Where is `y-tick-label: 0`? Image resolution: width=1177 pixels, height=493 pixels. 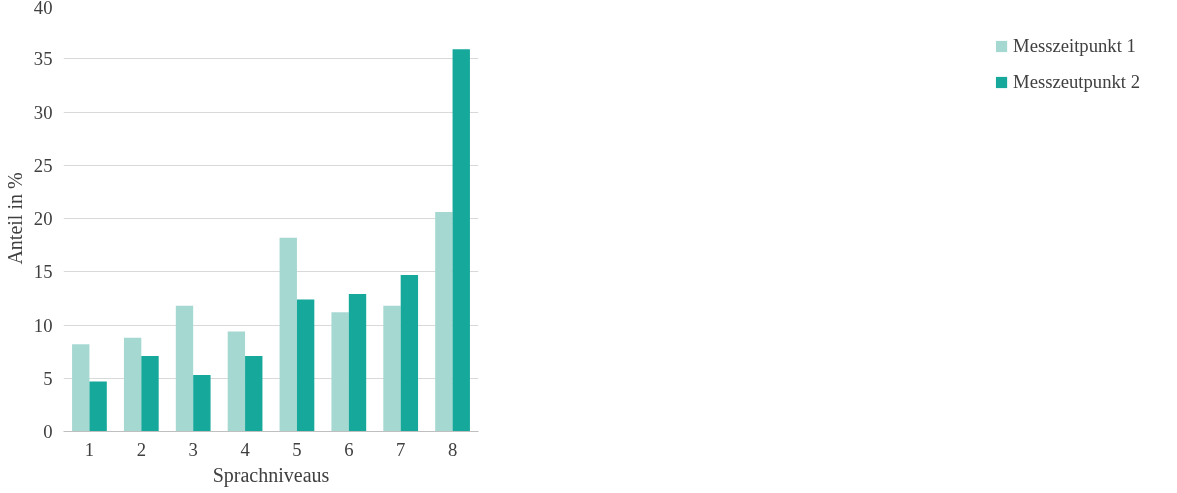
y-tick-label: 0 is located at coordinates (48, 431).